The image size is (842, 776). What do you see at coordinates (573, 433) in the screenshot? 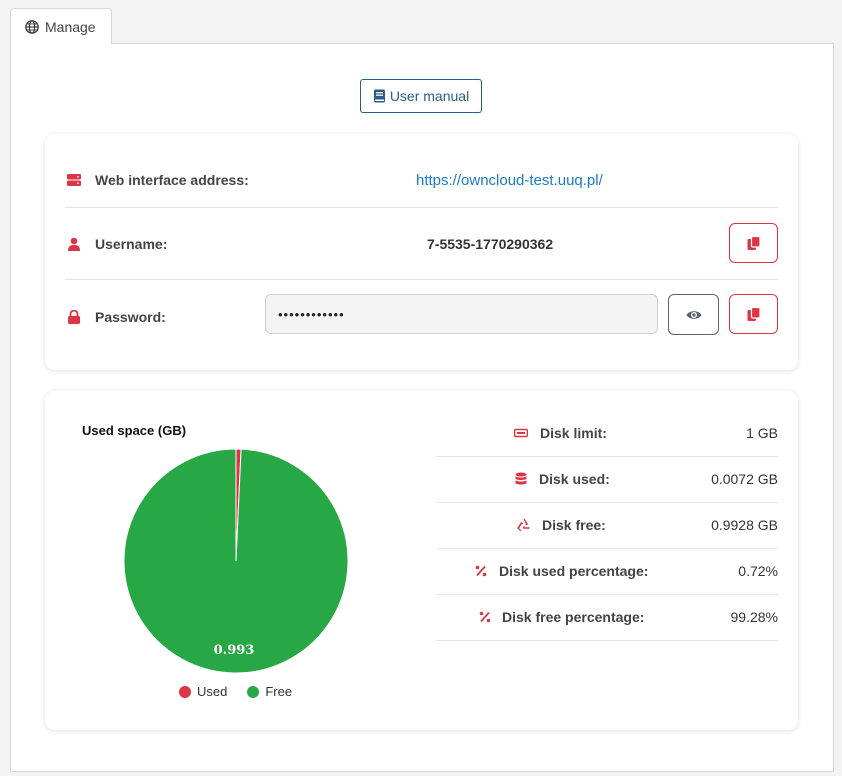
I see `stat-label: Disk limit:` at bounding box center [573, 433].